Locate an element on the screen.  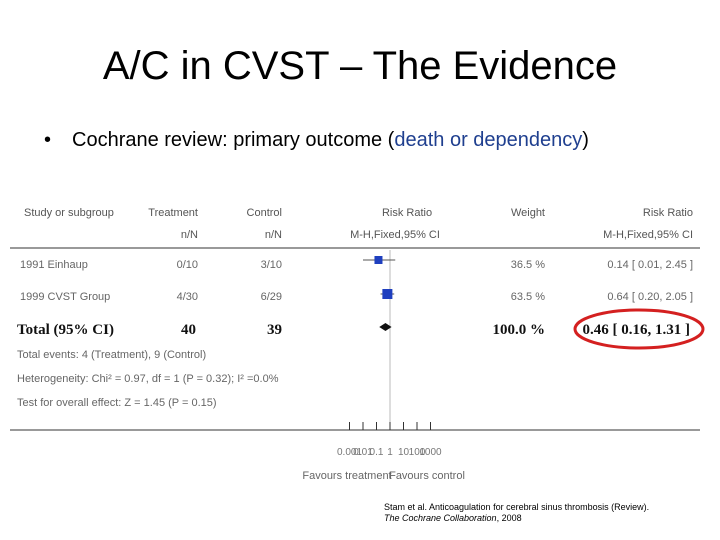
header-control-sub: n/N is located at coordinates (273, 235).